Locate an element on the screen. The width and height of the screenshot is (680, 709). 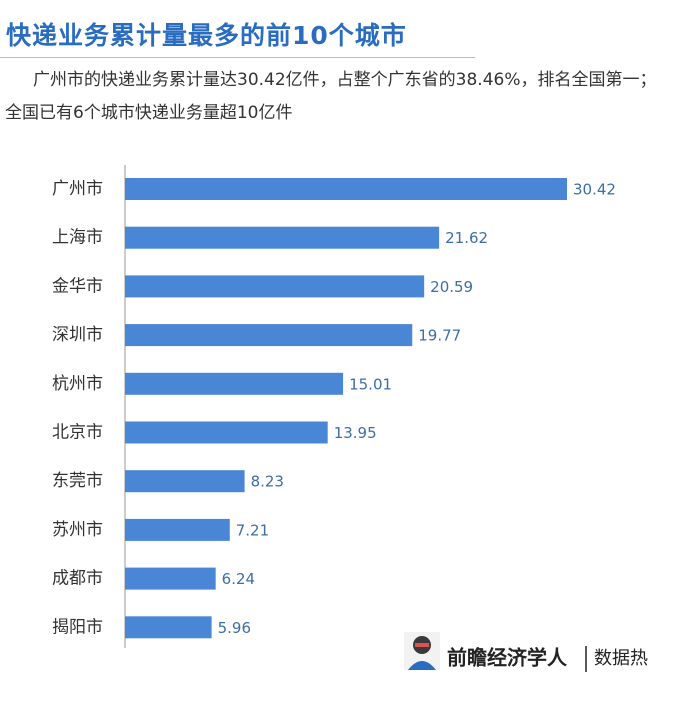
value-label: 15.01 is located at coordinates (370, 384).